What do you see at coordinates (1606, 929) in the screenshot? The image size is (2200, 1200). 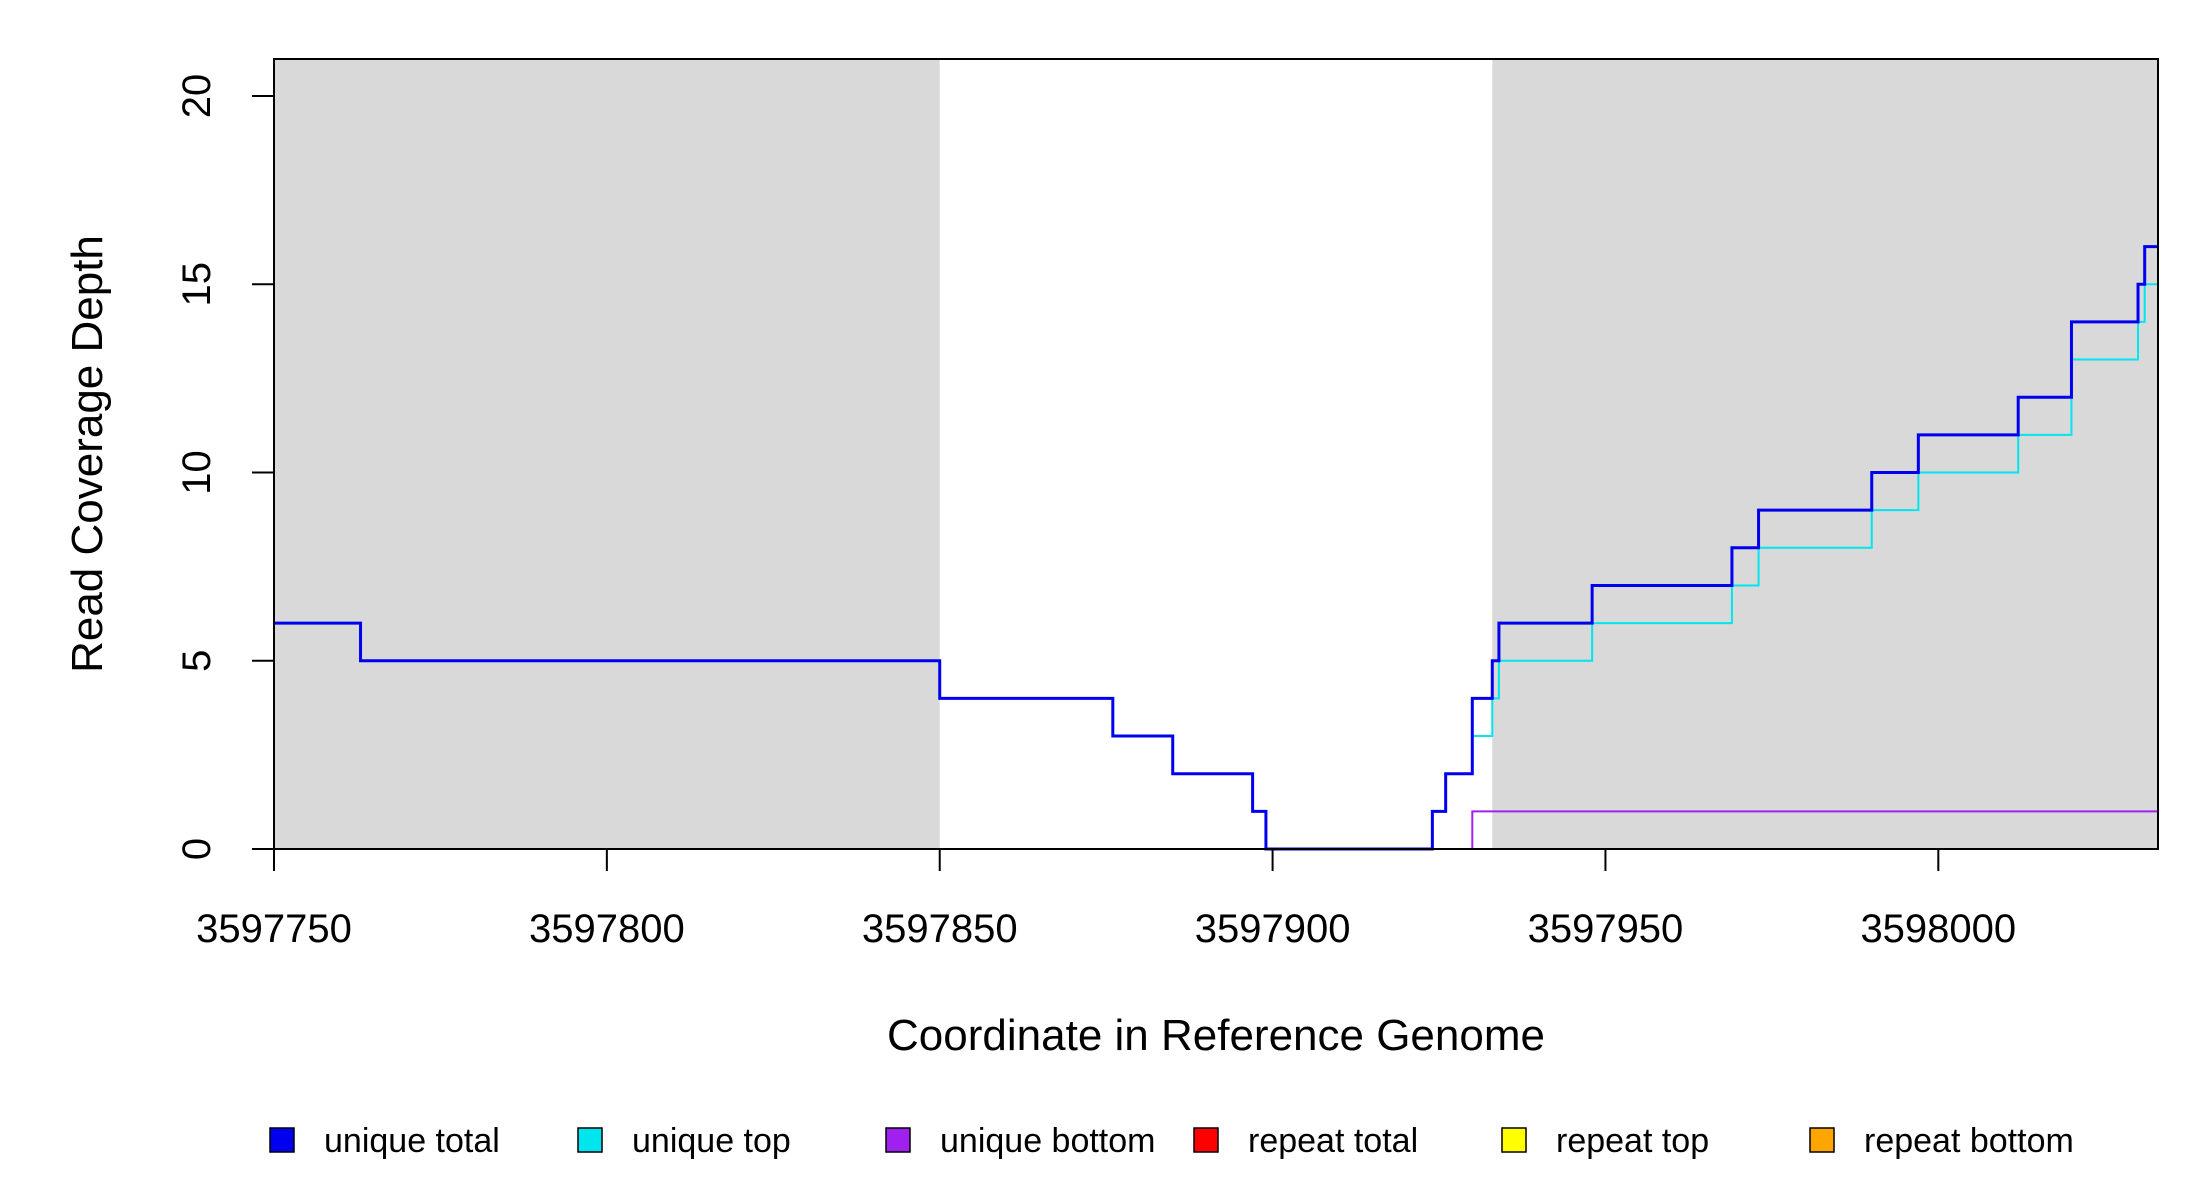 I see `x-tick-label: 3597950` at bounding box center [1606, 929].